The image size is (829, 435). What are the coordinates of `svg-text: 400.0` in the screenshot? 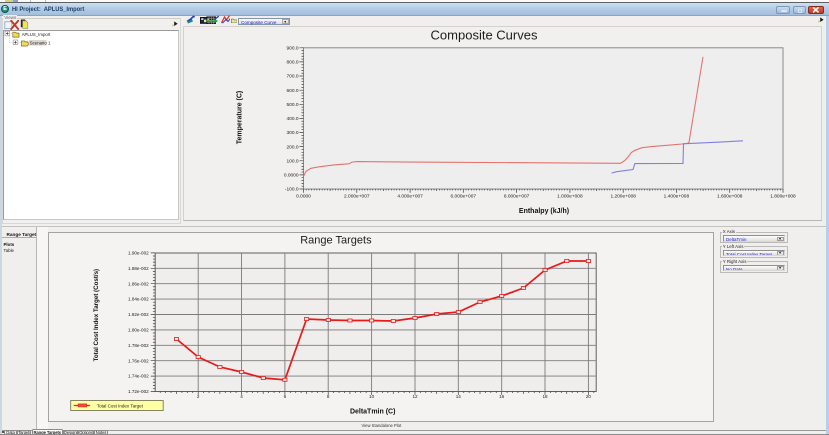 It's located at (292, 119).